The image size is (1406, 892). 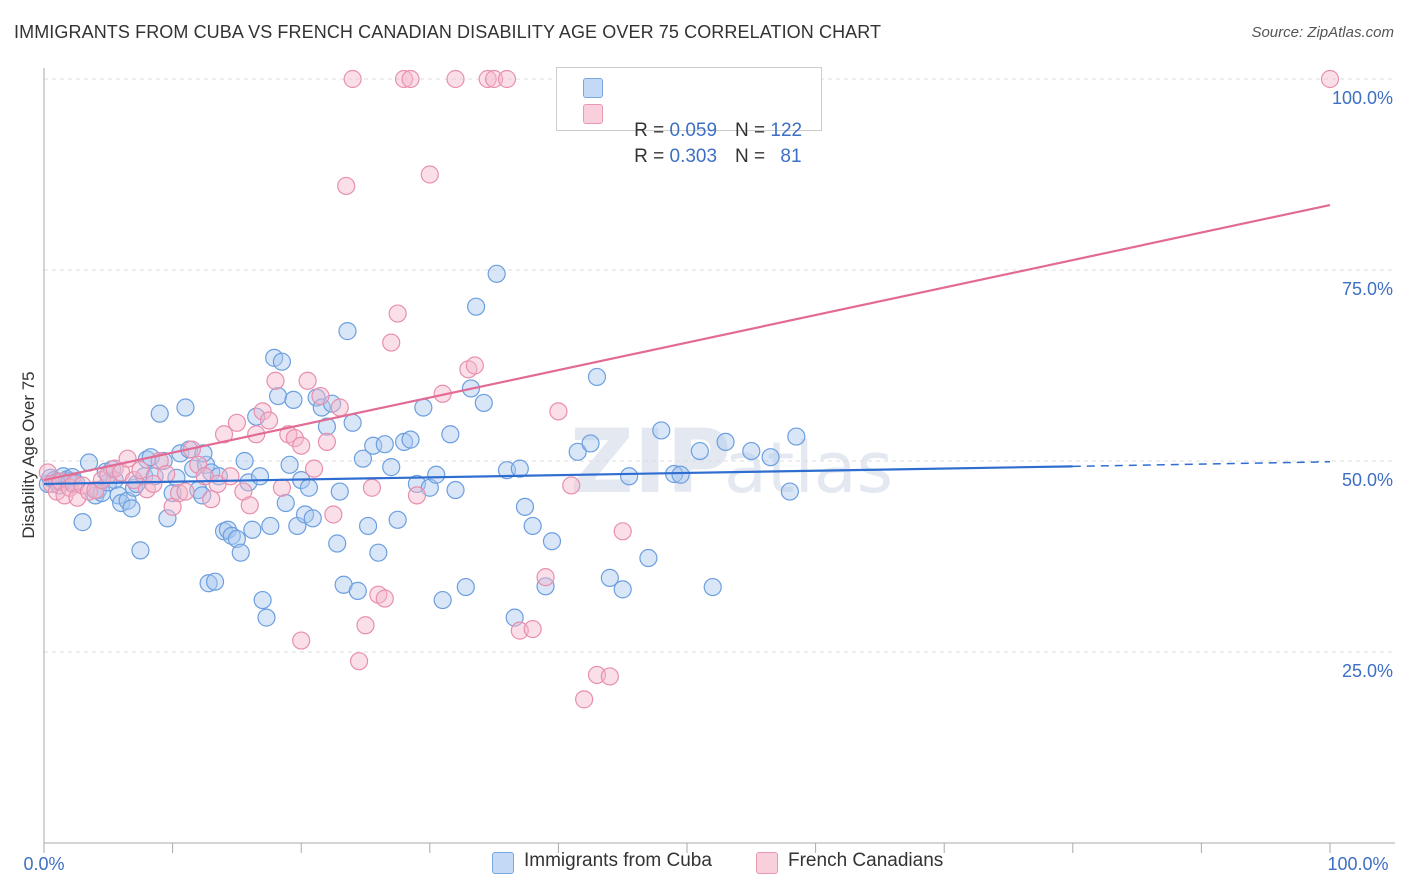 I want to click on legend-n-value: 81, so click(x=791, y=156).